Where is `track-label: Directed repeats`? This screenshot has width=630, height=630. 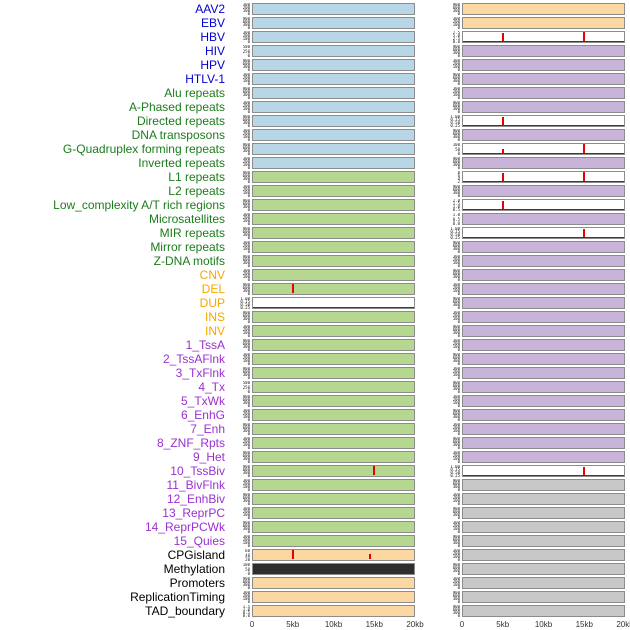
track-label: Directed repeats is located at coordinates (180, 121).